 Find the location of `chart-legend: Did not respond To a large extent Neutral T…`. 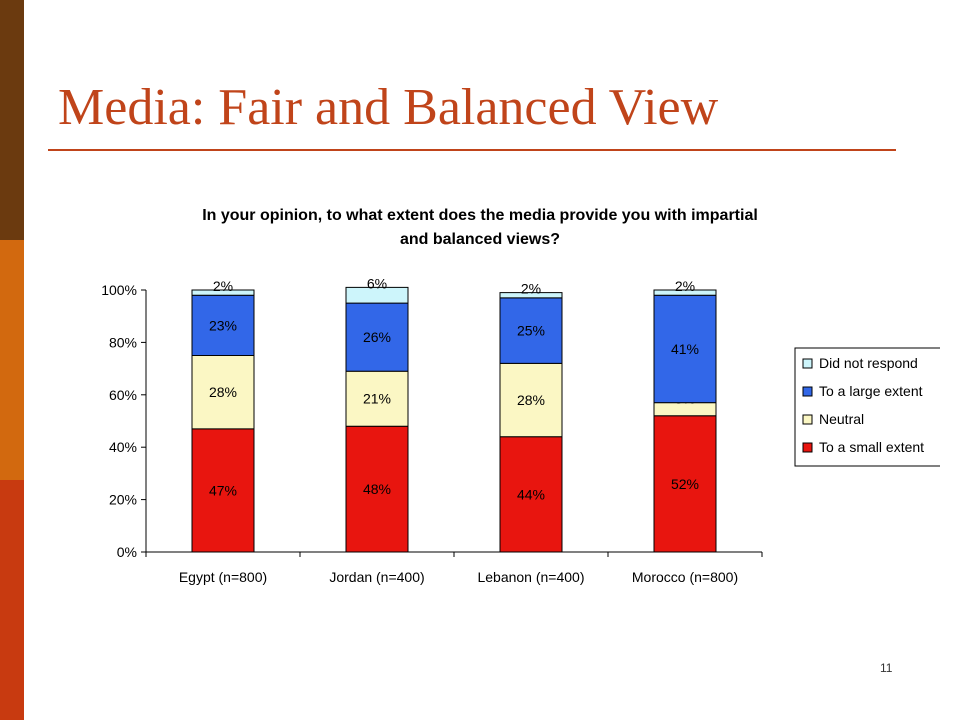

chart-legend: Did not respond To a large extent Neutral T… is located at coordinates (867, 407).